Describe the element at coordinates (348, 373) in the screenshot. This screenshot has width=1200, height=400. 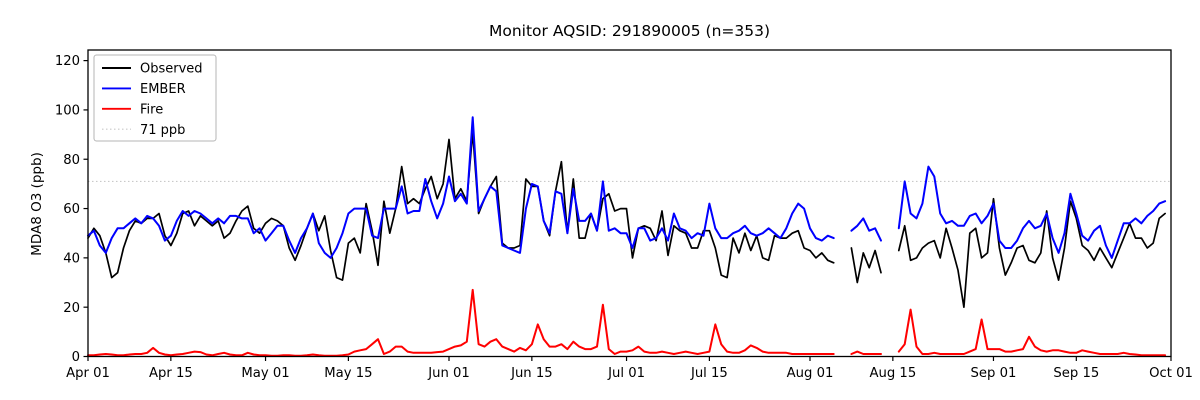
I see `x-tick-label: May 15` at that location.